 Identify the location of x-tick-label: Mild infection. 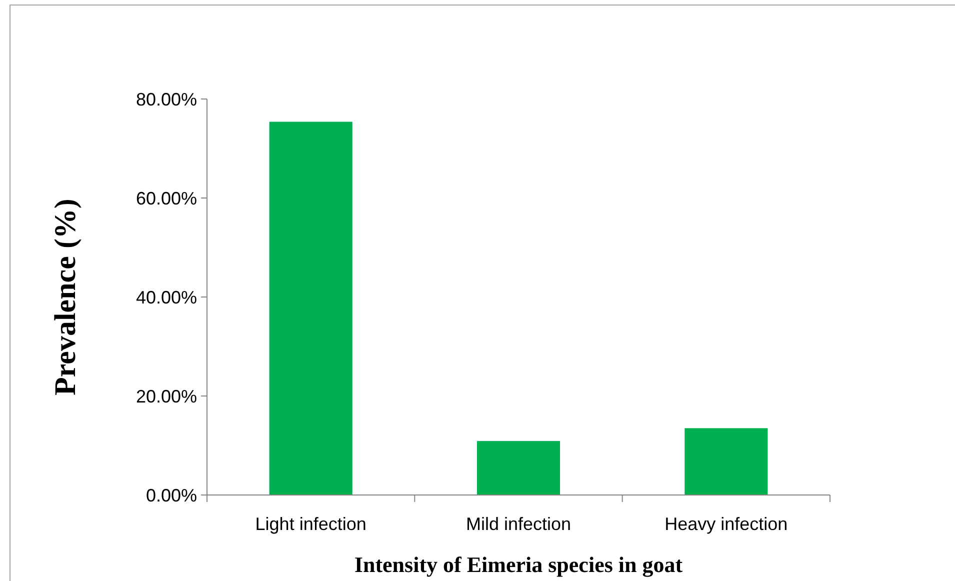
(519, 524).